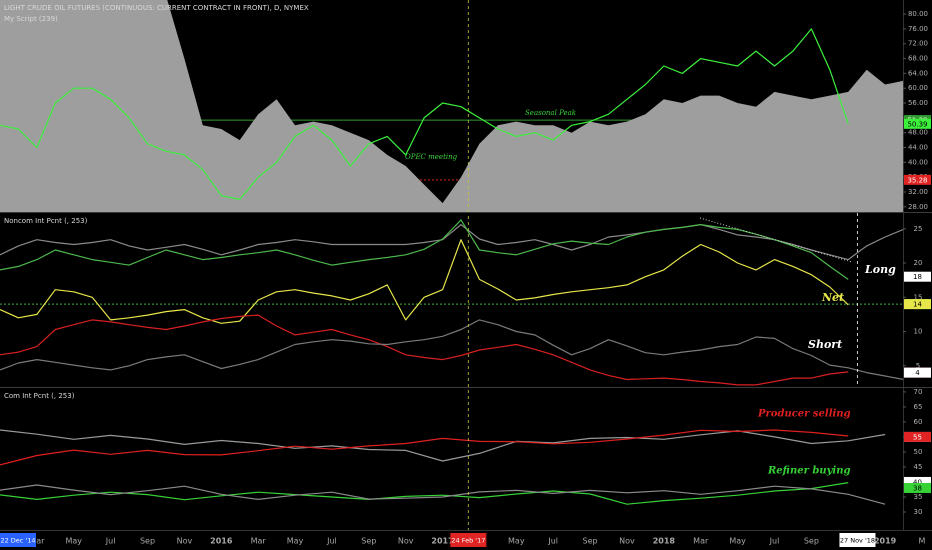  Describe the element at coordinates (918, 148) in the screenshot. I see `y-tick-label: 44.00` at that location.